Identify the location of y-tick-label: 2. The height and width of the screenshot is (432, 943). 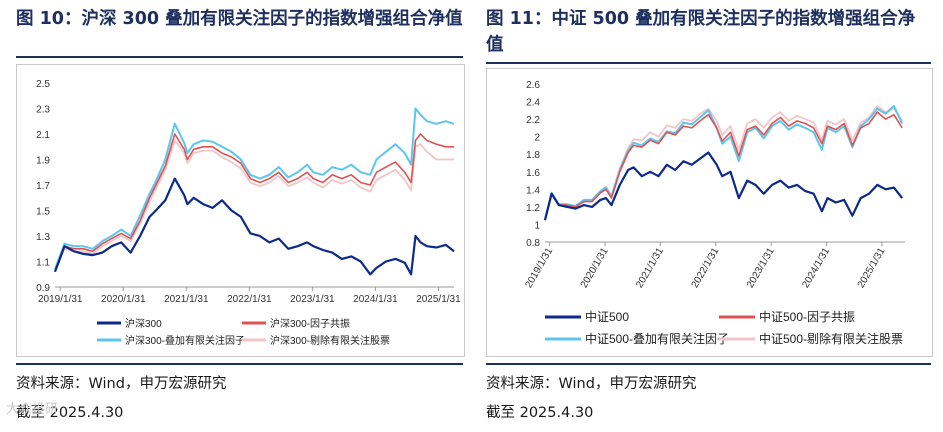
(537, 138).